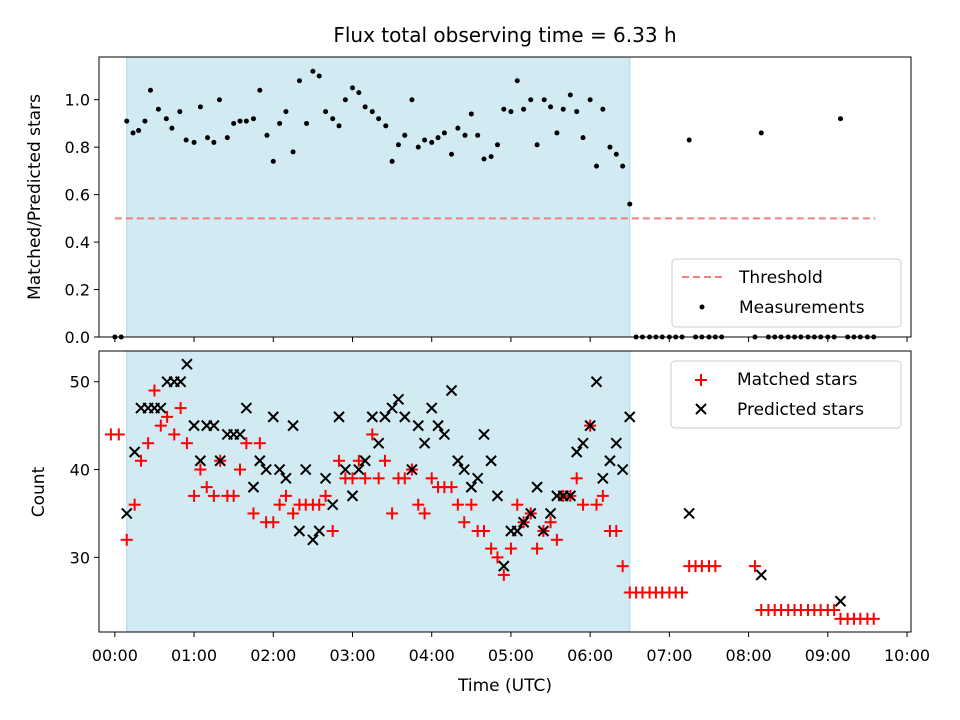 The width and height of the screenshot is (960, 720). What do you see at coordinates (802, 308) in the screenshot?
I see `legend-measurements-label: Measurements` at bounding box center [802, 308].